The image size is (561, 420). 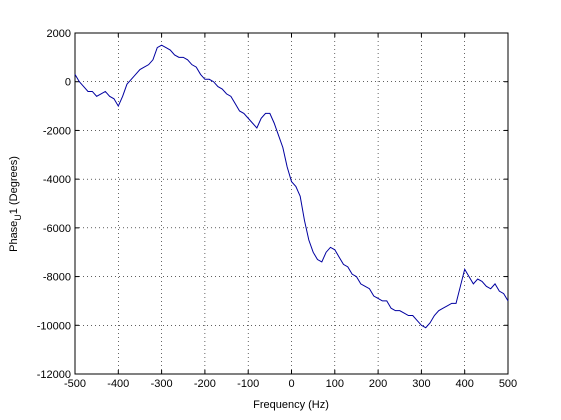 I want to click on x-tick-label: 500, so click(x=508, y=384).